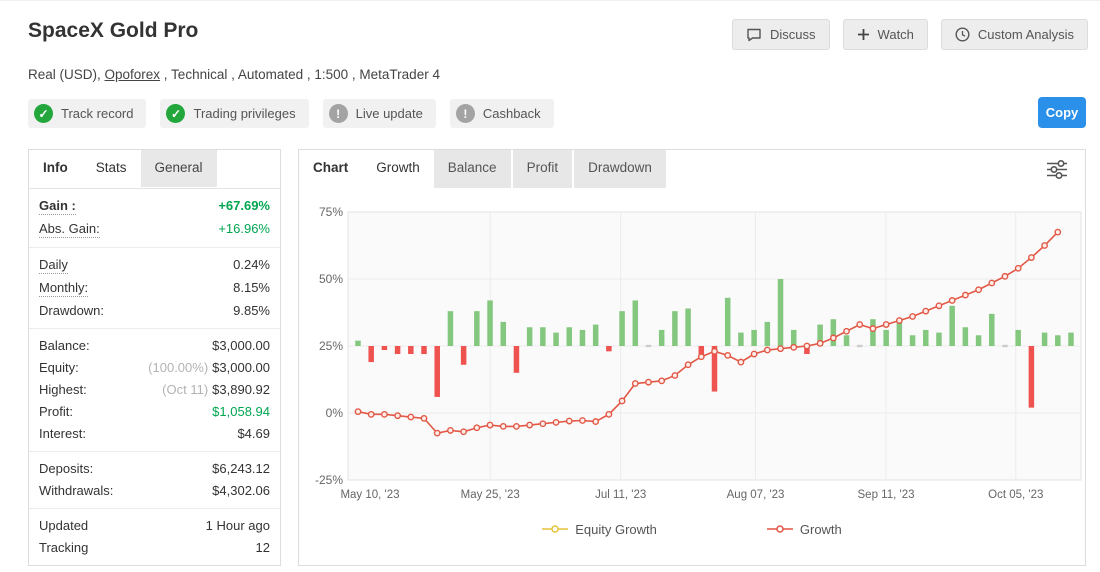  I want to click on stat-value: +16.96%, so click(244, 229).